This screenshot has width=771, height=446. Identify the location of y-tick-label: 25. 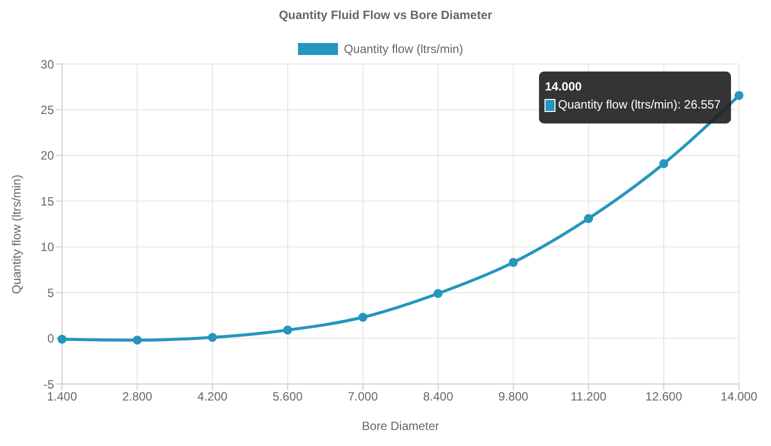
(47, 109).